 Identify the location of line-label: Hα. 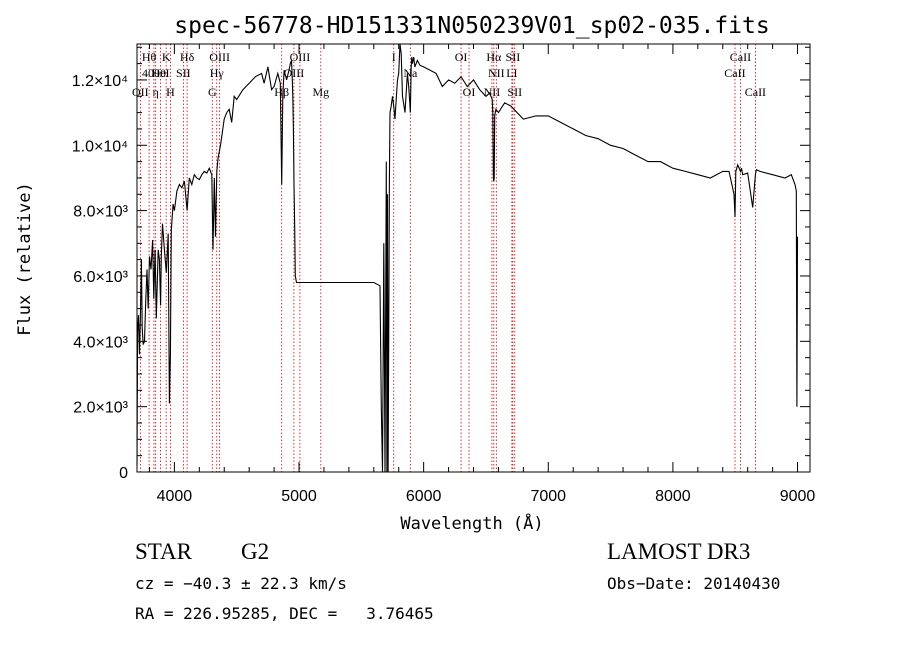
(494, 57).